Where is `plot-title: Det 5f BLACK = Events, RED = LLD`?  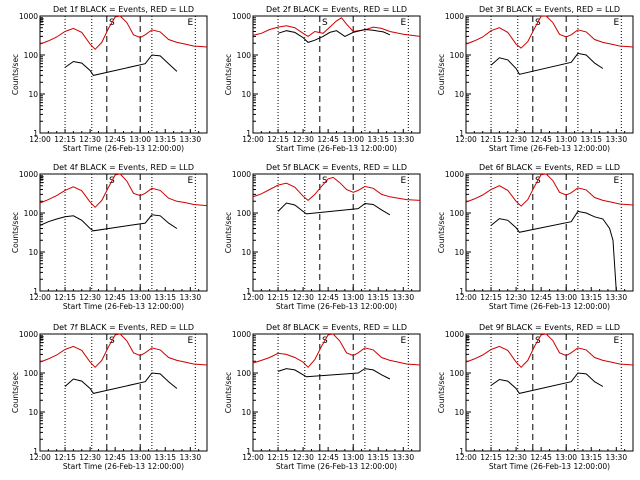
plot-title: Det 5f BLACK = Events, RED = LLD is located at coordinates (336, 167).